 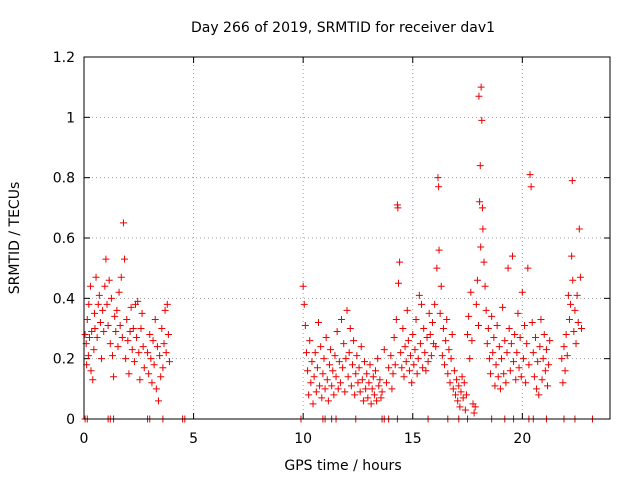 What do you see at coordinates (413, 439) in the screenshot?
I see `x-tick-label: 15` at bounding box center [413, 439].